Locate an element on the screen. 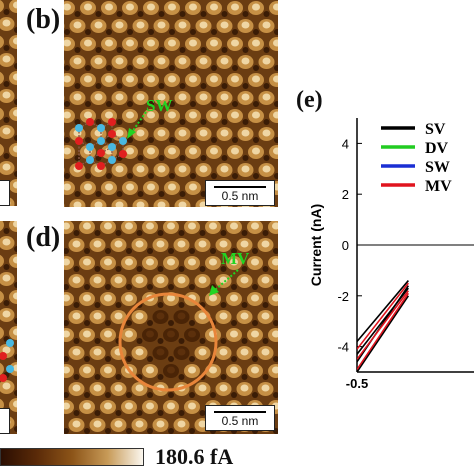 The height and width of the screenshot is (474, 474). y-tick-label: -2 is located at coordinates (343, 296).